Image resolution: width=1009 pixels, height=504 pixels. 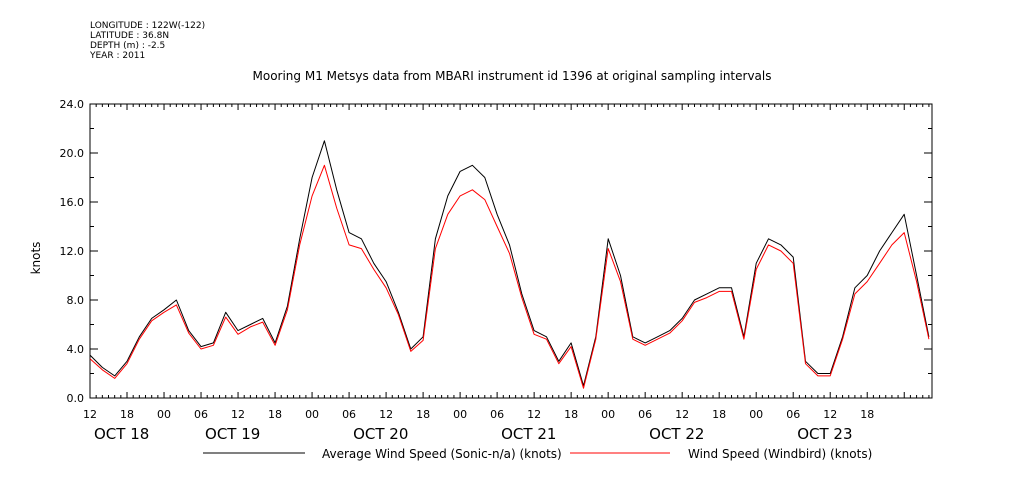 What do you see at coordinates (780, 454) in the screenshot?
I see `legend-label: Wind Speed (Windbird) (knots)` at bounding box center [780, 454].